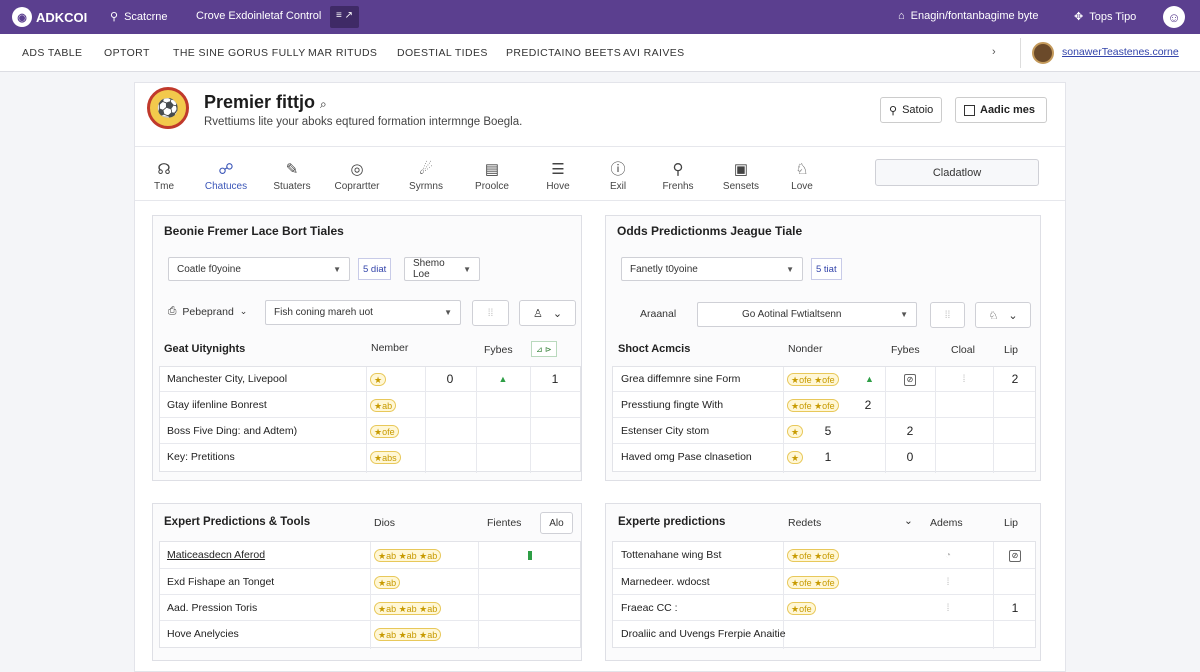 The height and width of the screenshot is (672, 1200). What do you see at coordinates (239, 53) in the screenshot?
I see `nav-item: THE SINE GORUS FULLY` at bounding box center [239, 53].